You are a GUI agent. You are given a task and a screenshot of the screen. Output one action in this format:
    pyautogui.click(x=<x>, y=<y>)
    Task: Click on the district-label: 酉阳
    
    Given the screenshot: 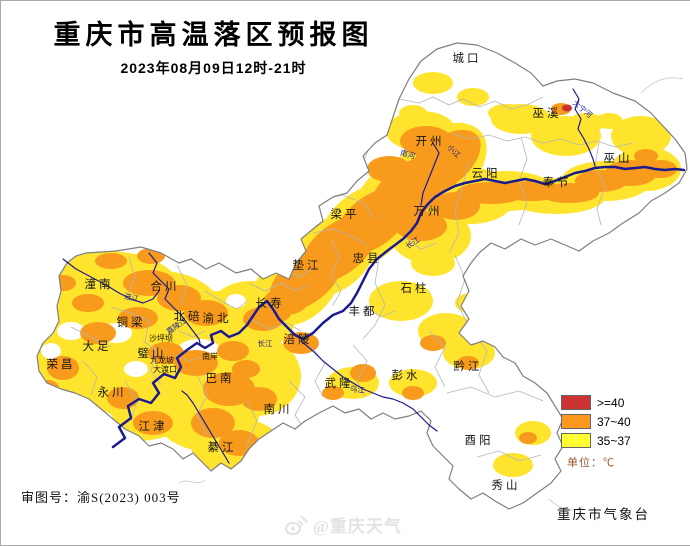 What is the action you would take?
    pyautogui.click(x=479, y=440)
    